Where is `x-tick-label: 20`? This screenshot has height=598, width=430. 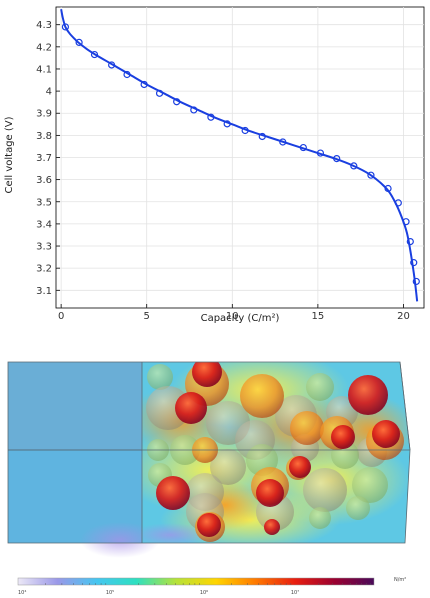 x-tick-label: 20 is located at coordinates (403, 316).